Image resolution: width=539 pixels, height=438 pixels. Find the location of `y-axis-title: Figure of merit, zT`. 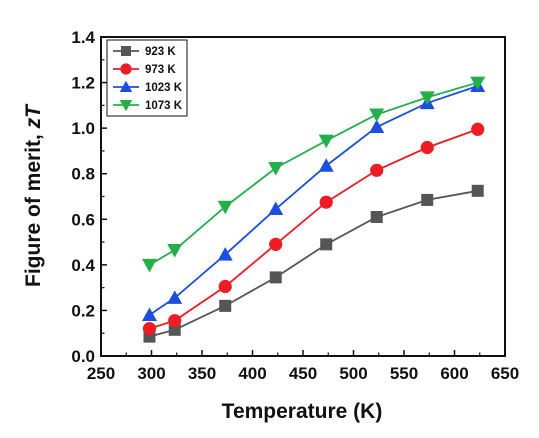

y-axis-title: Figure of merit, zT is located at coordinates (33, 195).